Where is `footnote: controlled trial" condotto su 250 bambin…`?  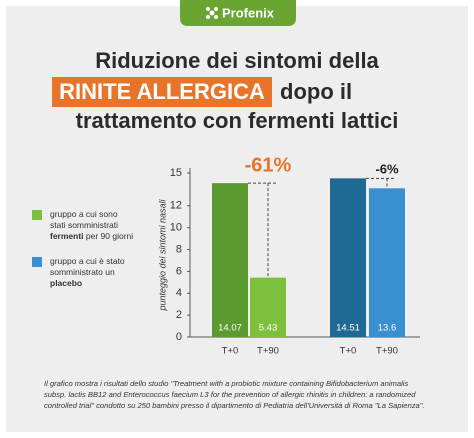
footnote: controlled trial" condotto su 250 bambin… is located at coordinates (234, 405).